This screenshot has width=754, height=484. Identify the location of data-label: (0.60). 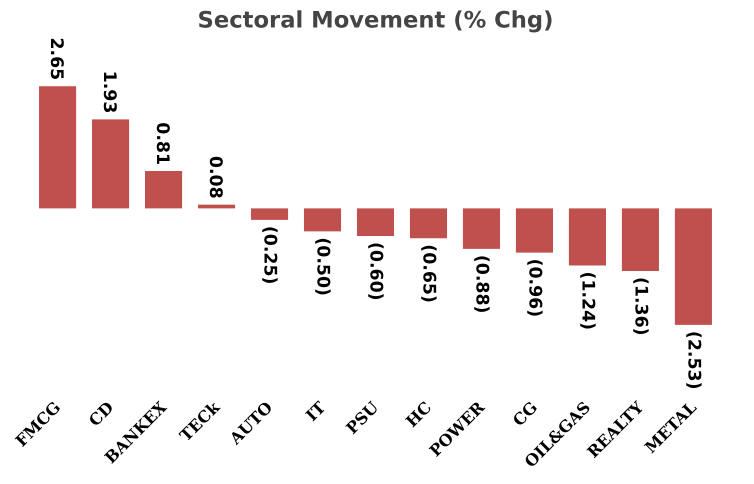
(376, 271).